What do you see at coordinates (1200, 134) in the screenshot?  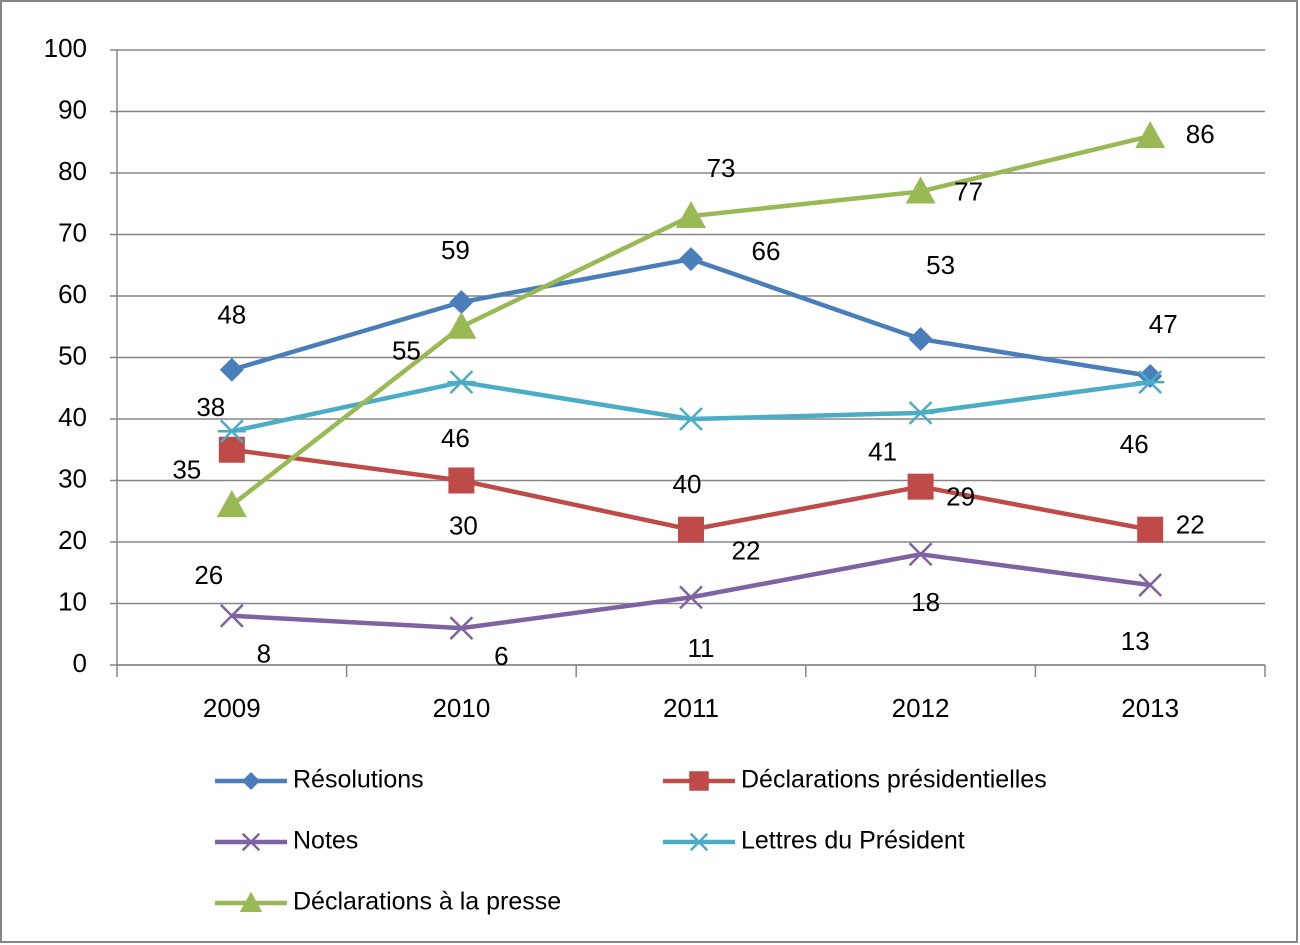 I see `data-label: 86` at bounding box center [1200, 134].